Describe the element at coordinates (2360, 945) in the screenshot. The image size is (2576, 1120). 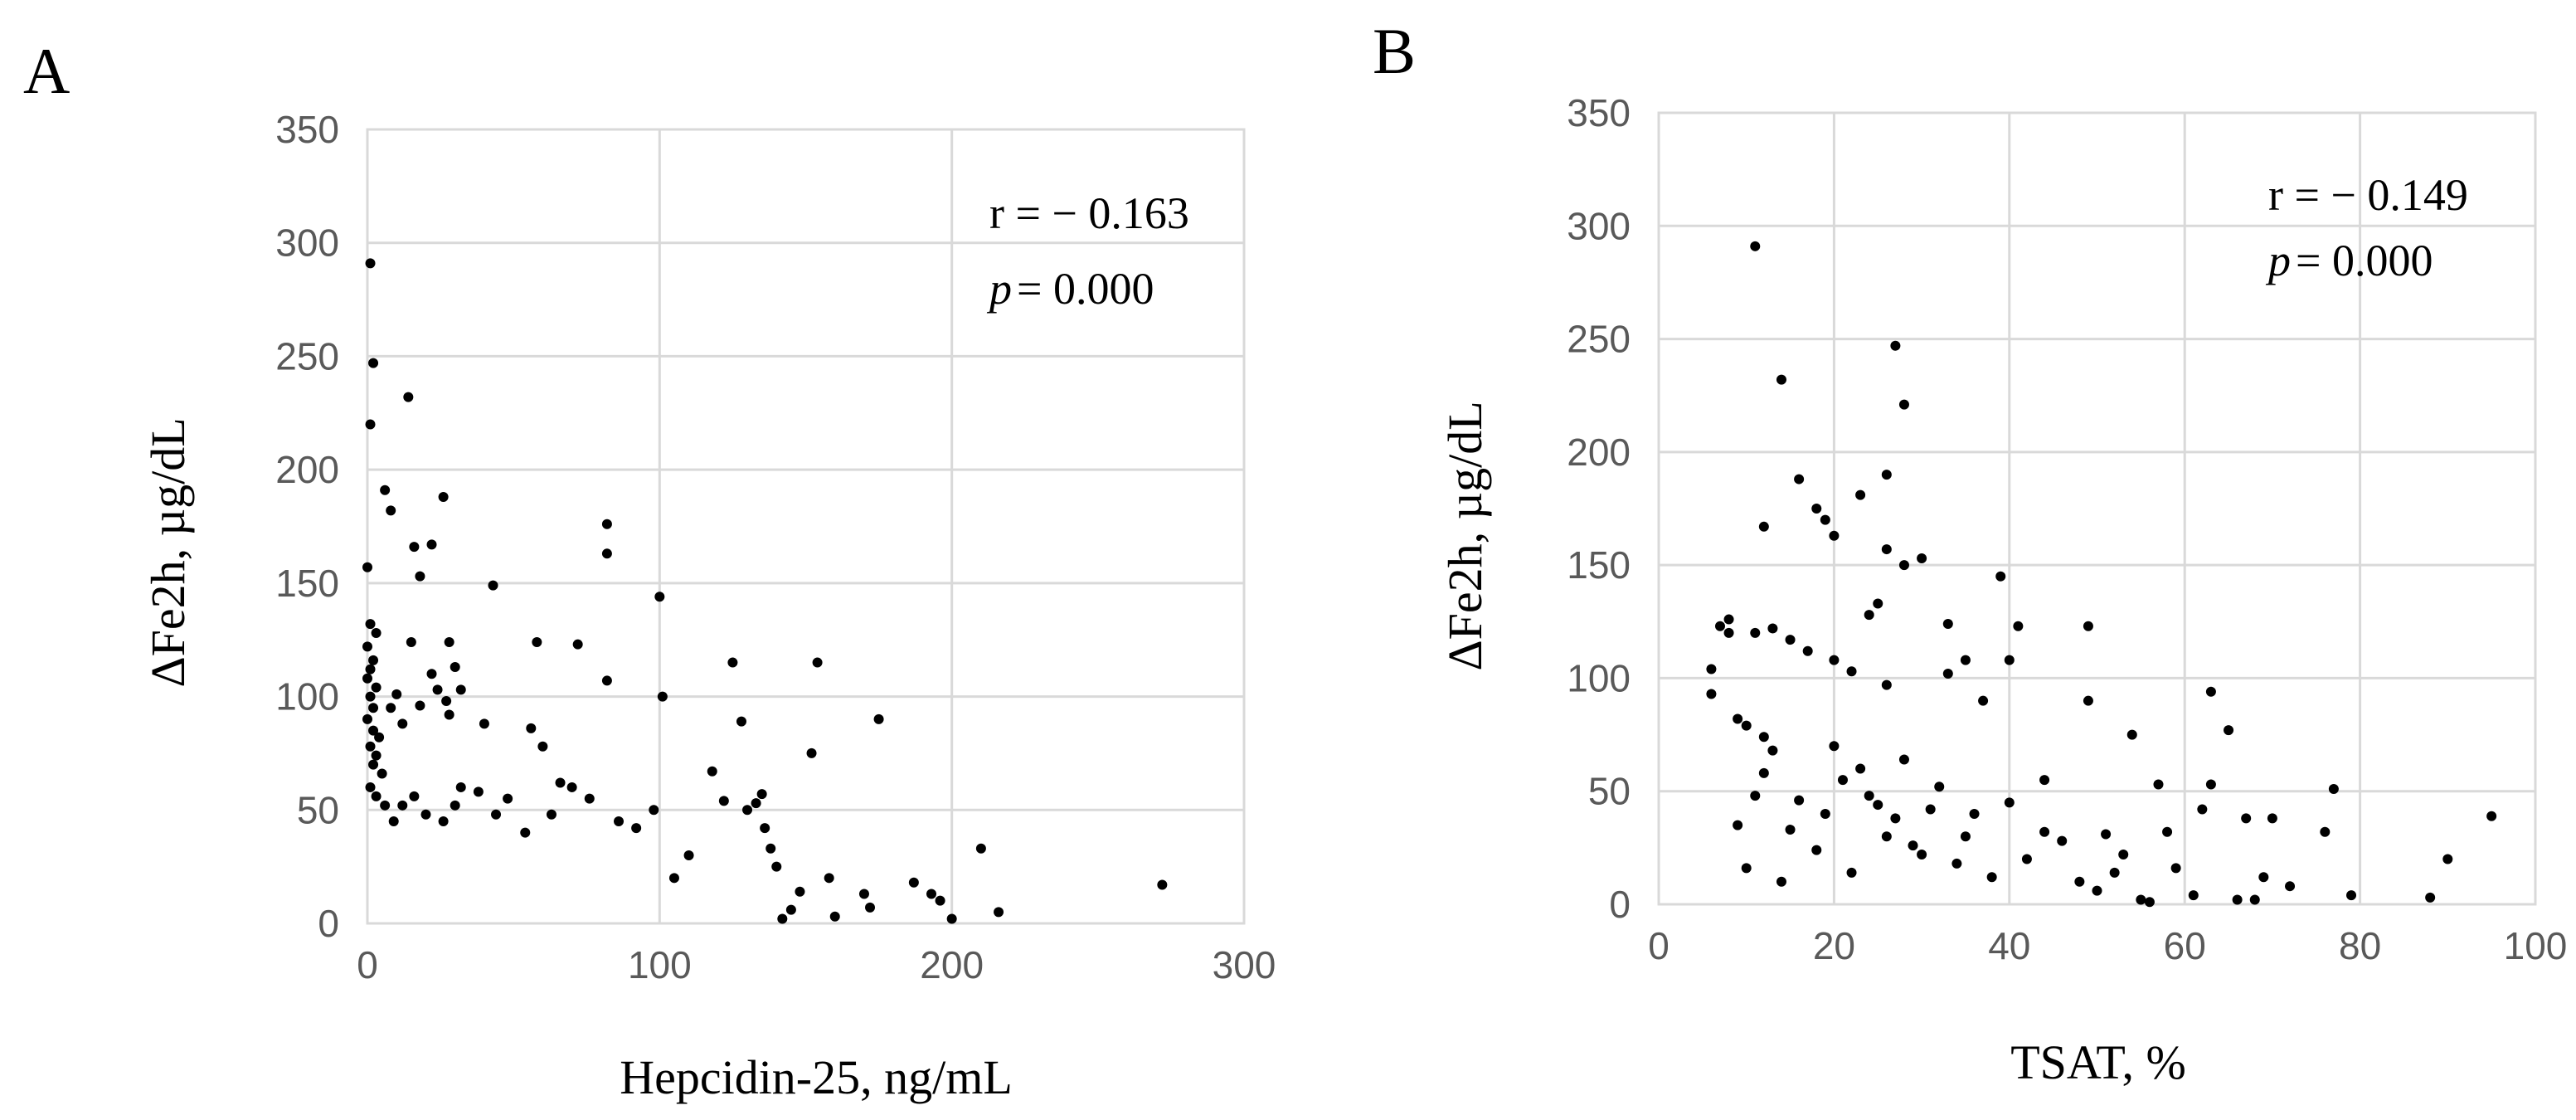
I see `x-tick-label: 80` at that location.